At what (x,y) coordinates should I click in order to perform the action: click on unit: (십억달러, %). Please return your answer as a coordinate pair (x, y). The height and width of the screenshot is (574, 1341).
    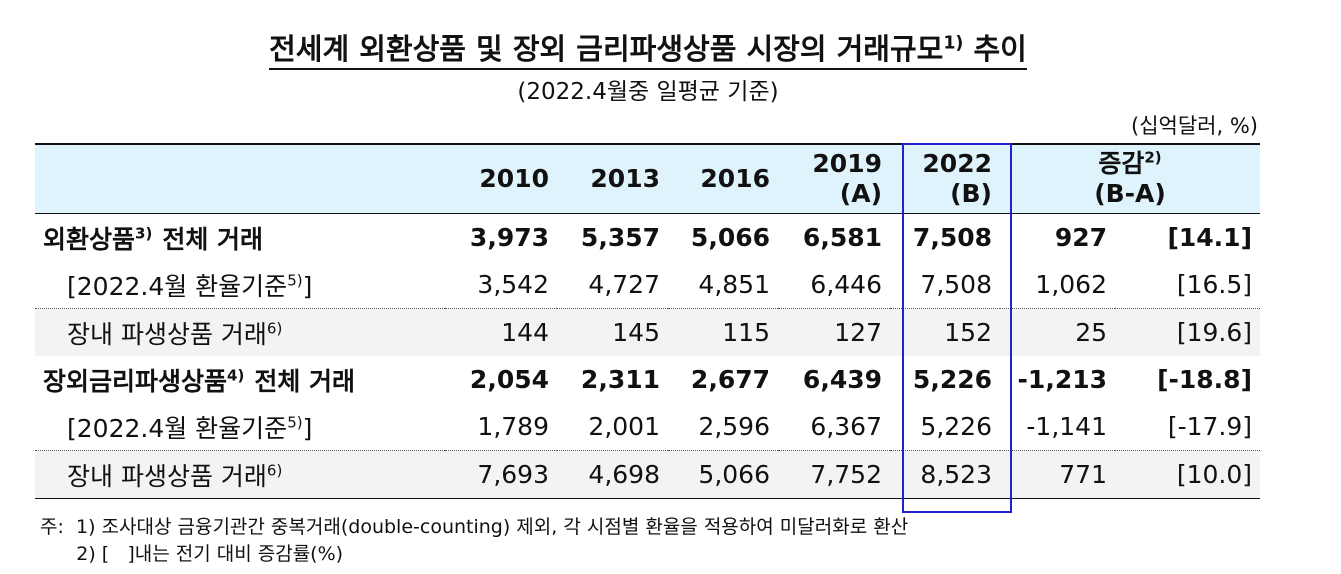
    Looking at the image, I should click on (1194, 126).